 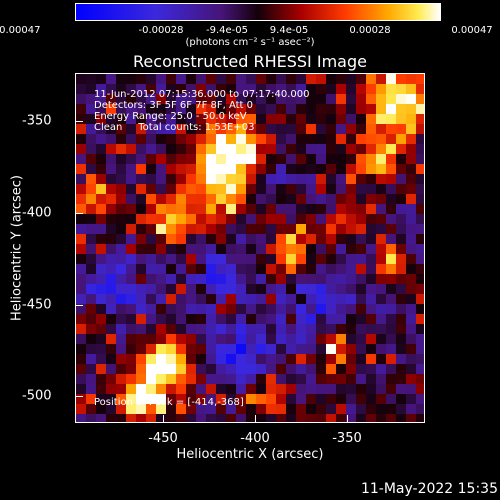 I want to click on colorbar-tick-label: 0.00028, so click(x=370, y=30).